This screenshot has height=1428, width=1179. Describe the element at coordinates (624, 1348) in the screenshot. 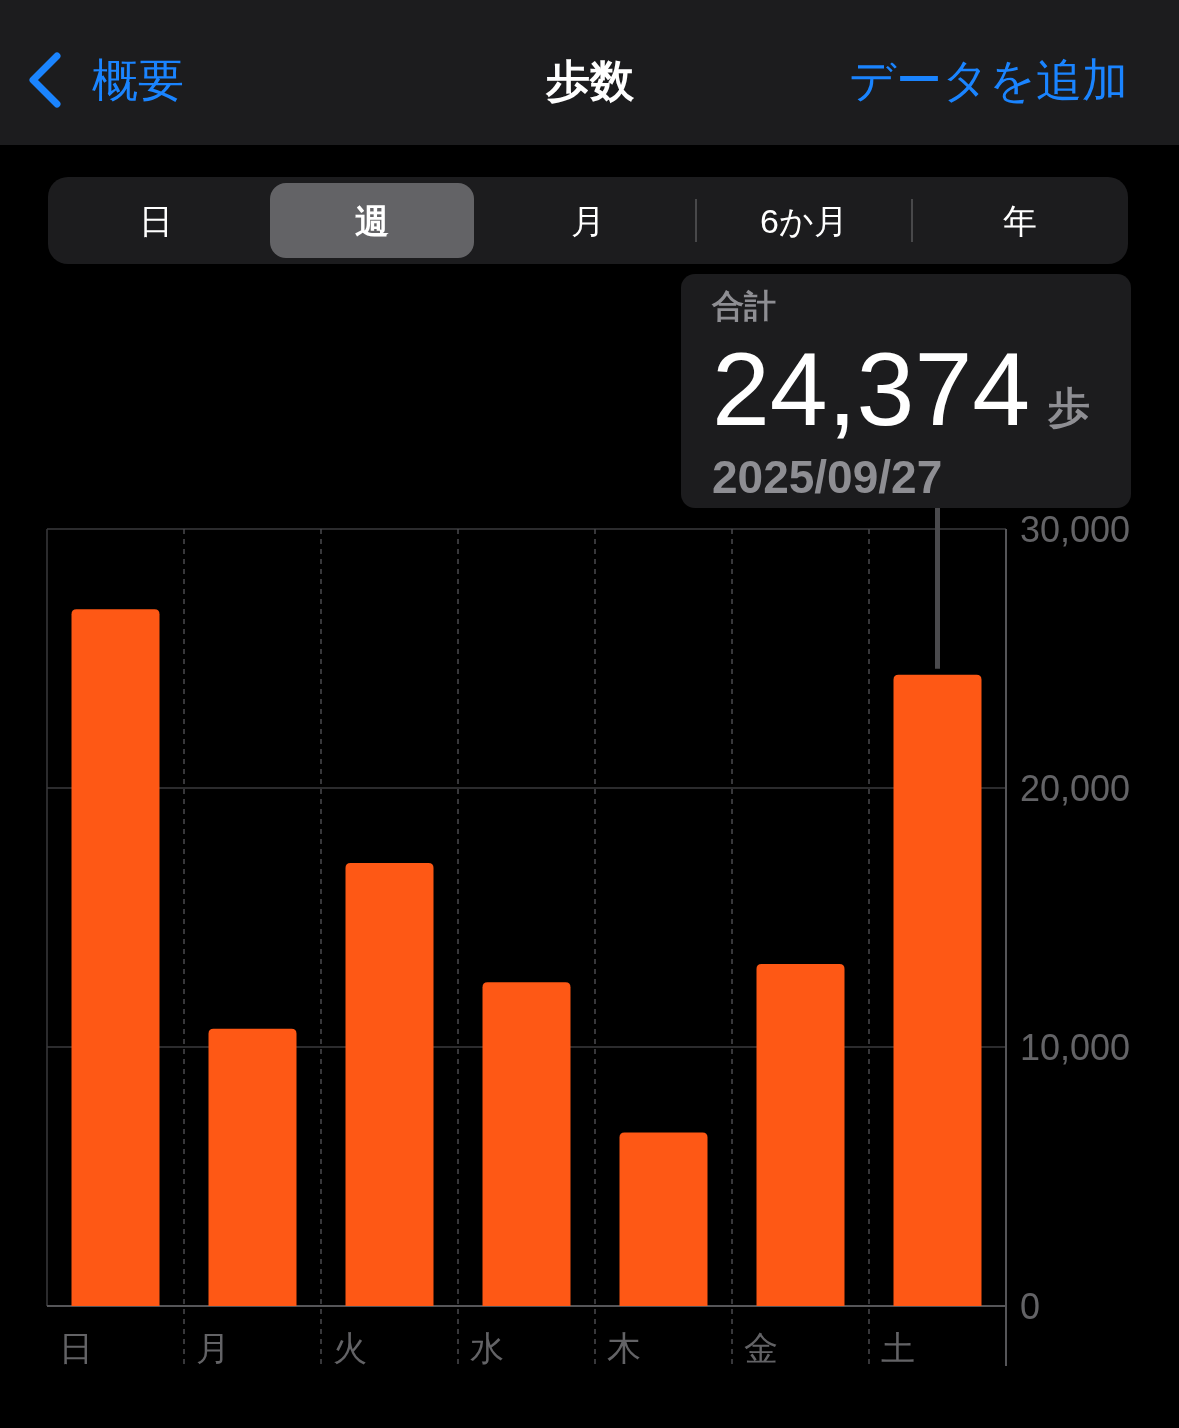

I see `x-tick-label: 木` at that location.